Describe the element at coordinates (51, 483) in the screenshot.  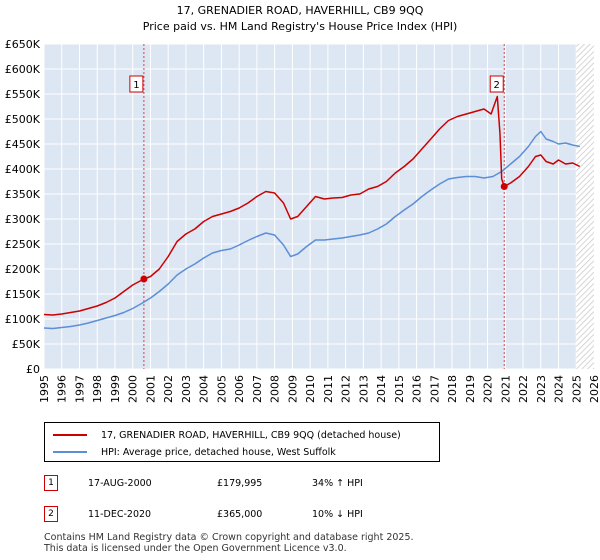
I see `sale-badge-1: 1` at that location.